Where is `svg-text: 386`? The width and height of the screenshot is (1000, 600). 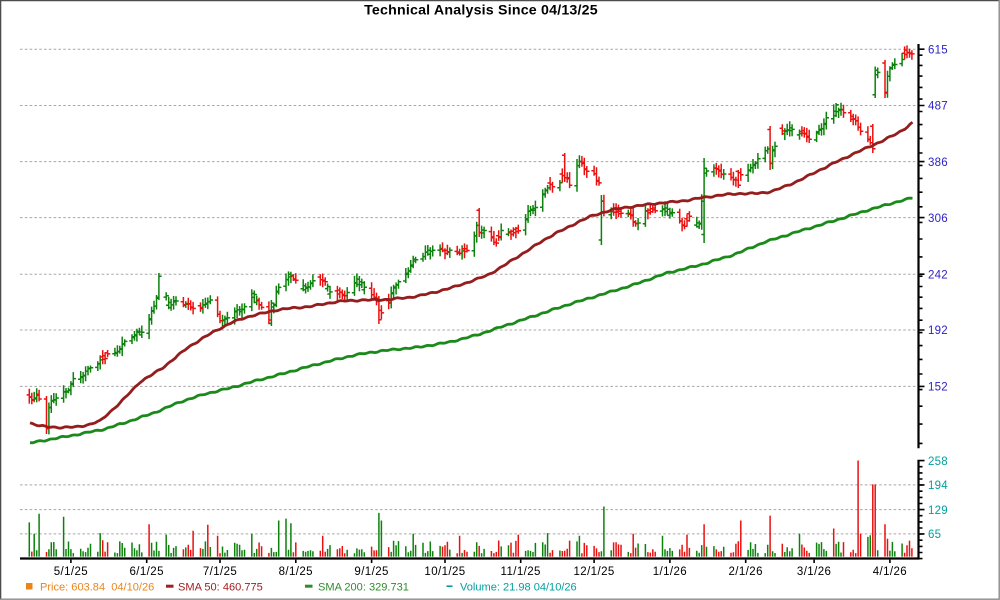 svg-text: 386 is located at coordinates (938, 163).